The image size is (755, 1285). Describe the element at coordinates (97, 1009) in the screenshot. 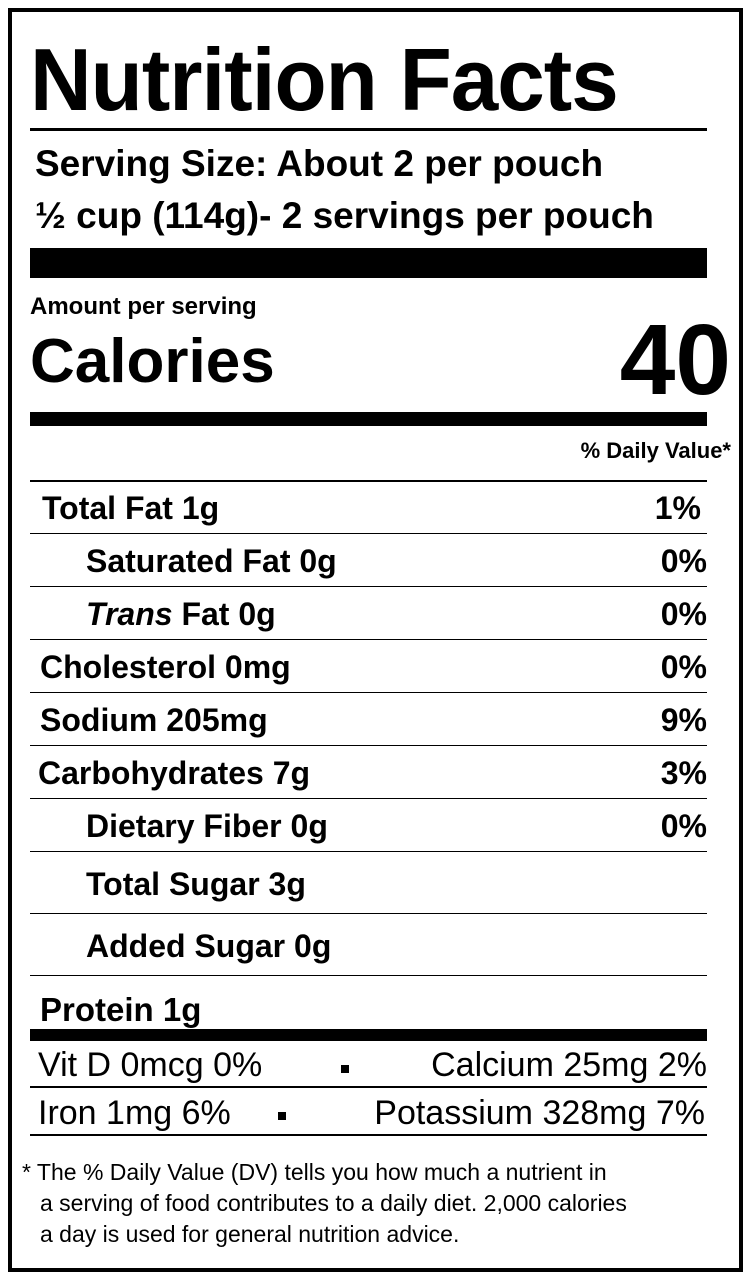

I see `nutrient-label: Protein` at that location.